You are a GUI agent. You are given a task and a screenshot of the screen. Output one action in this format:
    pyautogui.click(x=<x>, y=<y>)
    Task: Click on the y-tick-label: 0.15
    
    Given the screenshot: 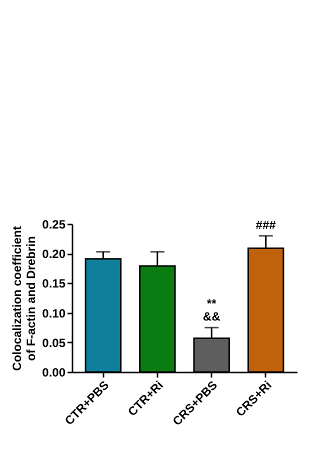 What is the action you would take?
    pyautogui.click(x=54, y=283)
    